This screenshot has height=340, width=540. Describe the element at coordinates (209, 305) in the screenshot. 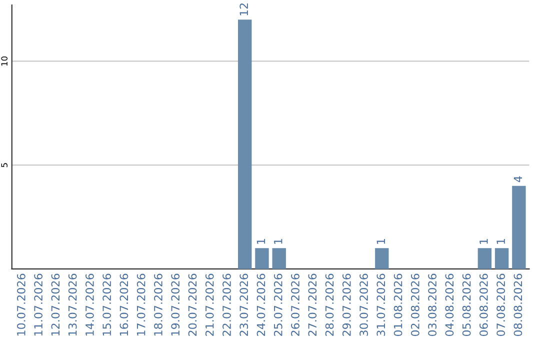

I see `x-tick-label: 21.07.2026` at that location.